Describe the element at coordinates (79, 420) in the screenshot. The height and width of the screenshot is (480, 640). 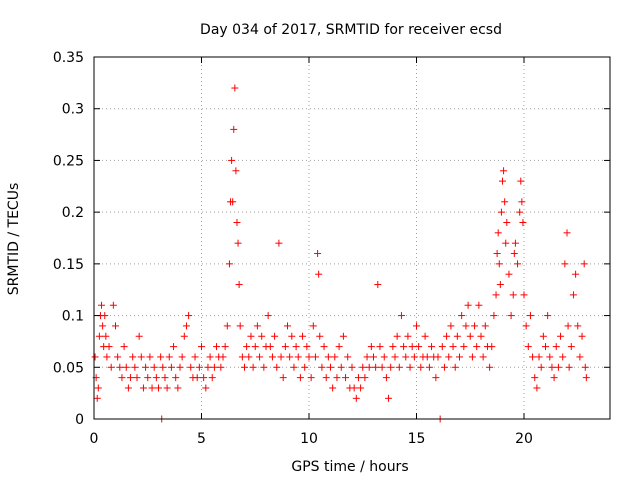
I see `y-tick-label: 0` at that location.